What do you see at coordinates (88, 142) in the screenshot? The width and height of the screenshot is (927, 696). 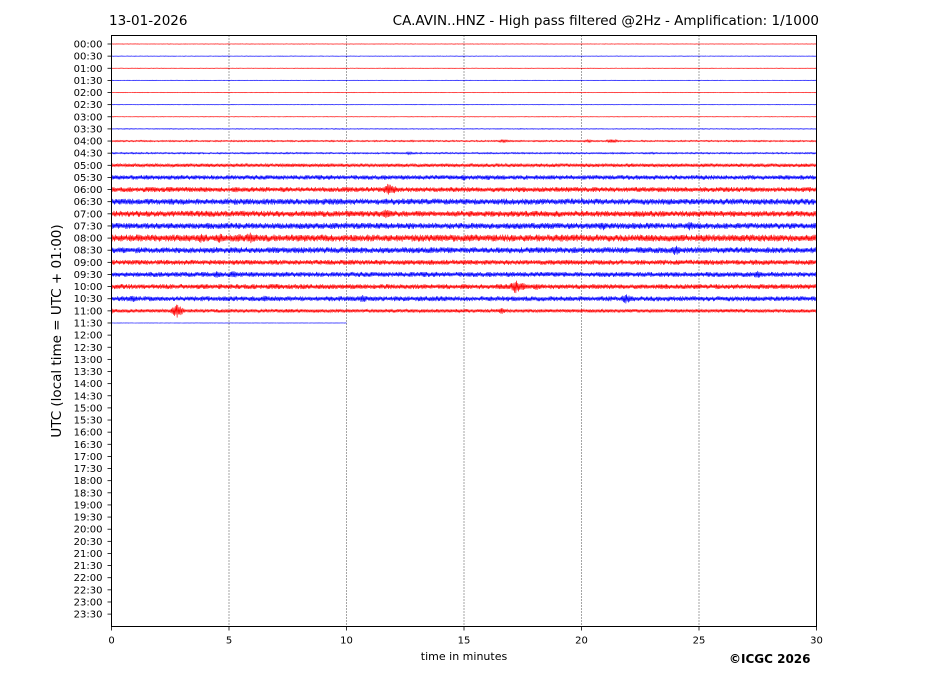 I see `y-tick-label: 04:00` at bounding box center [88, 142].